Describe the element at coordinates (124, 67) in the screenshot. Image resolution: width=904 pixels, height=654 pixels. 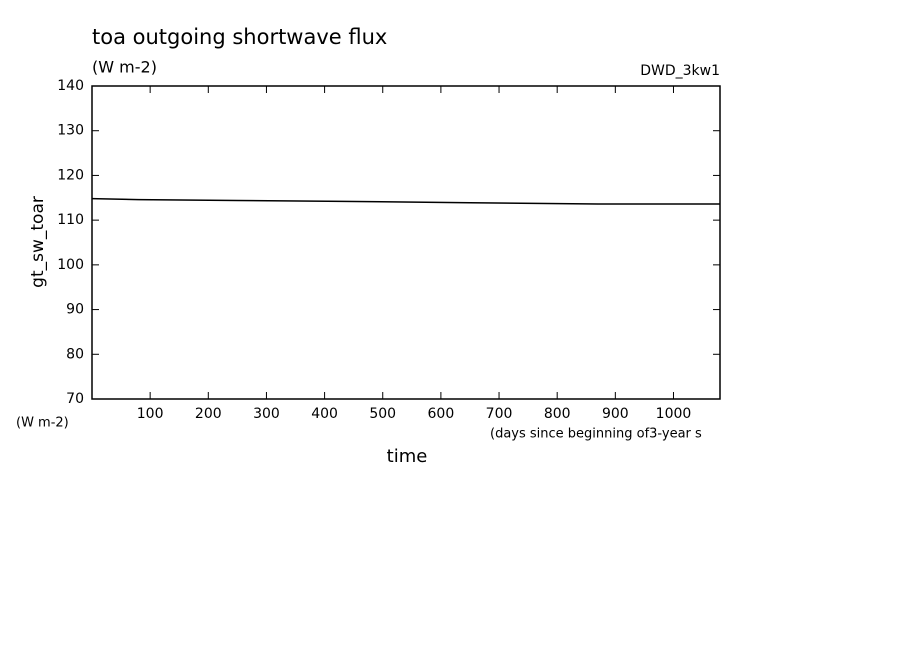
I see `chart-subtitle: (W m-2)` at that location.